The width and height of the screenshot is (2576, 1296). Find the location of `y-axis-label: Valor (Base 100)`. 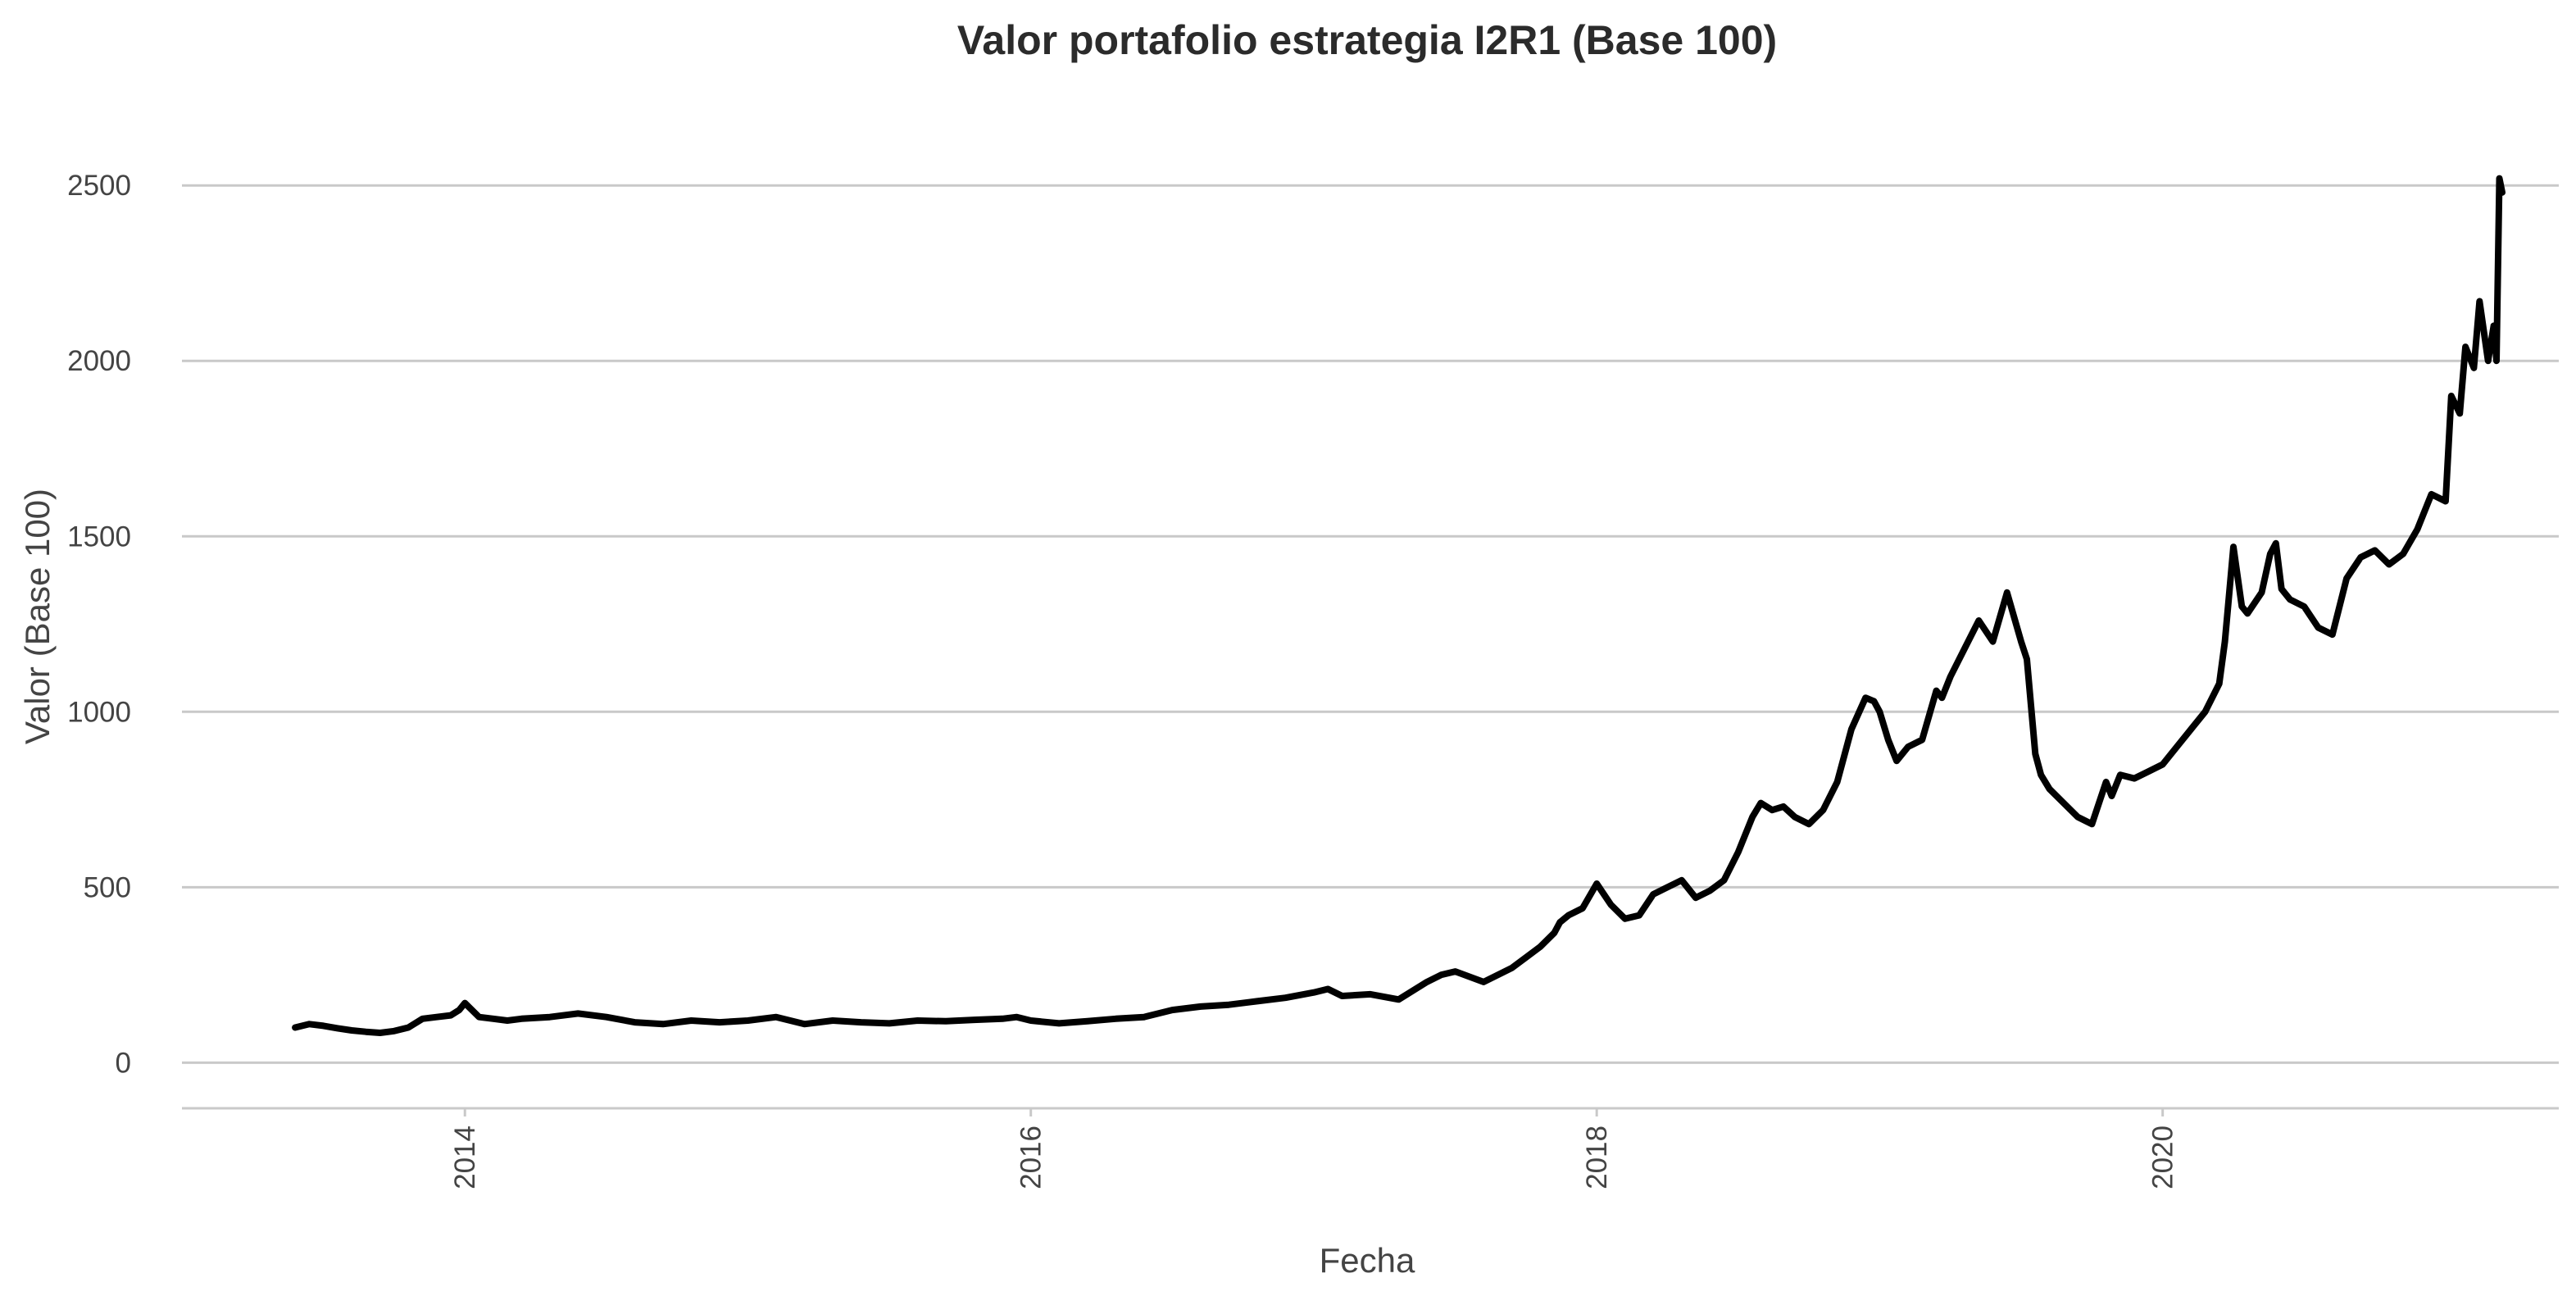

y-axis-label: Valor (Base 100) is located at coordinates (37, 616).